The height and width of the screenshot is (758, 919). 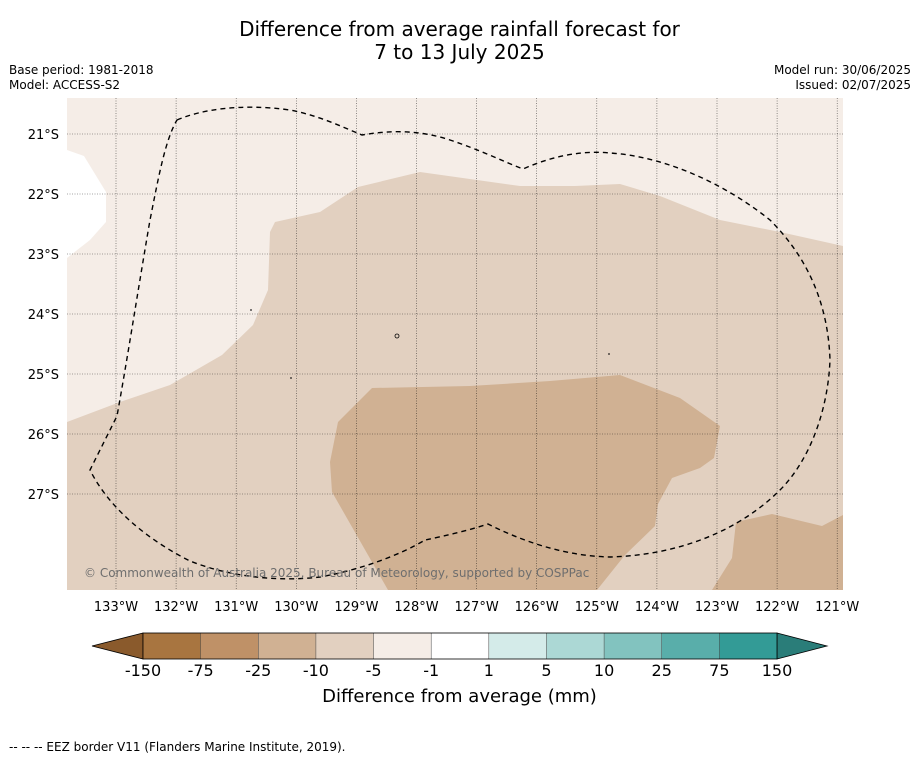 I want to click on lat-label: 23°S, so click(x=43, y=255).